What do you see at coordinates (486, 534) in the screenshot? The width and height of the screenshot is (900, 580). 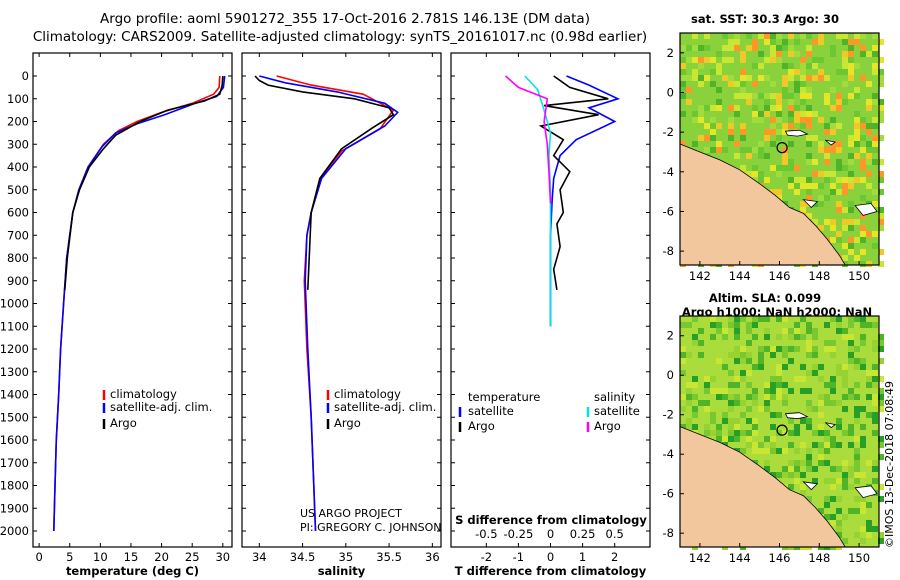 I see `x2-tick-label: -0.5` at bounding box center [486, 534].